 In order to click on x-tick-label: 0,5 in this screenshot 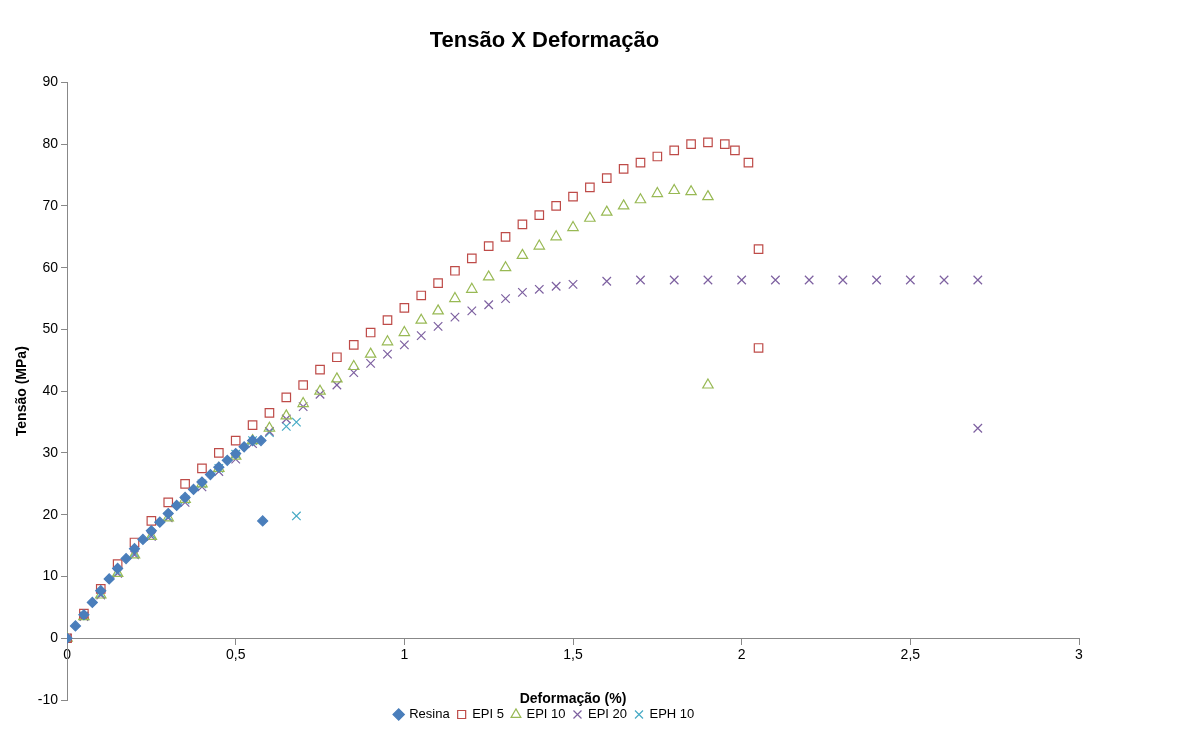, I will do `click(235, 654)`.